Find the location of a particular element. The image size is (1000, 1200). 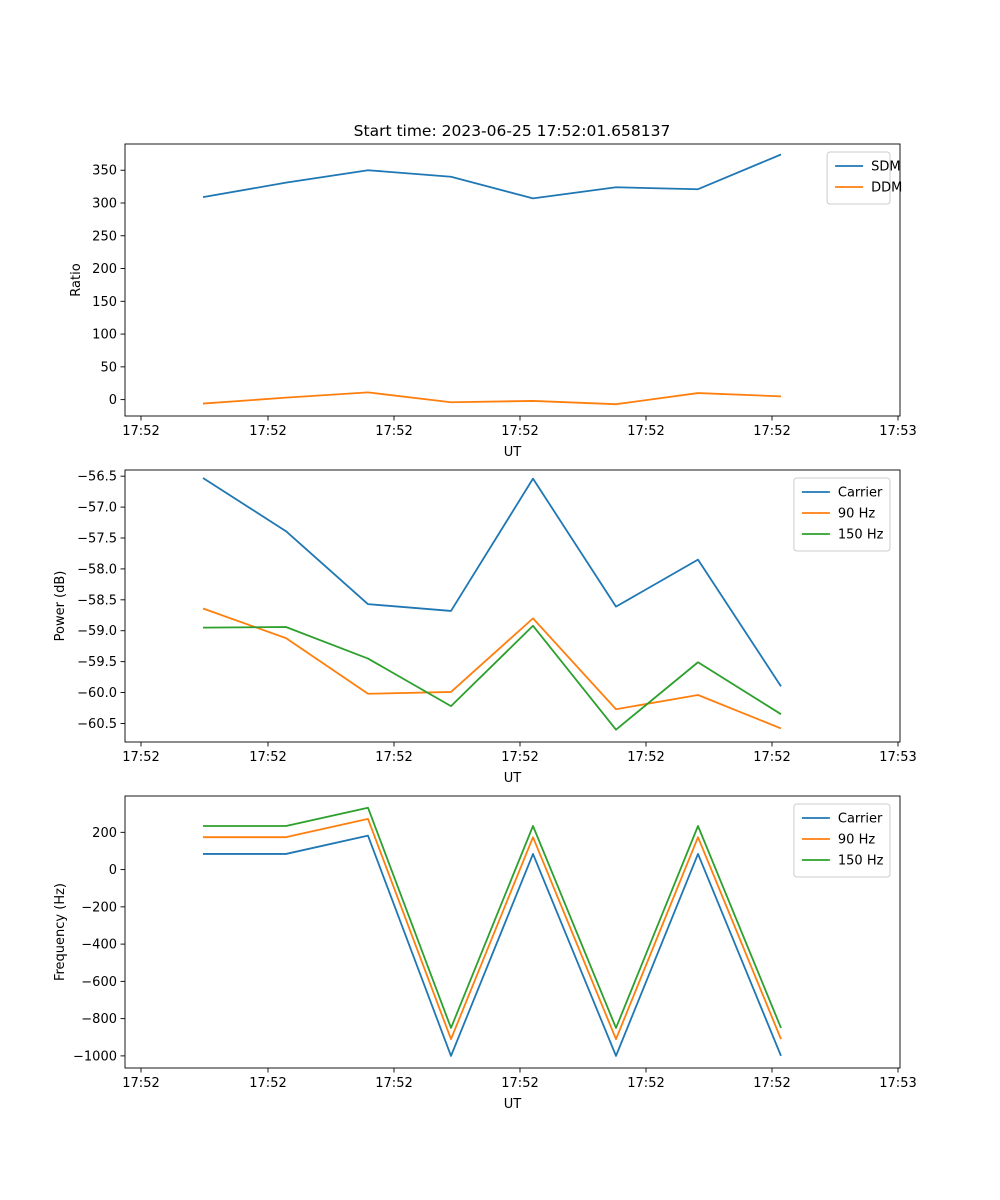

y-tick-label: −200 is located at coordinates (99, 907).